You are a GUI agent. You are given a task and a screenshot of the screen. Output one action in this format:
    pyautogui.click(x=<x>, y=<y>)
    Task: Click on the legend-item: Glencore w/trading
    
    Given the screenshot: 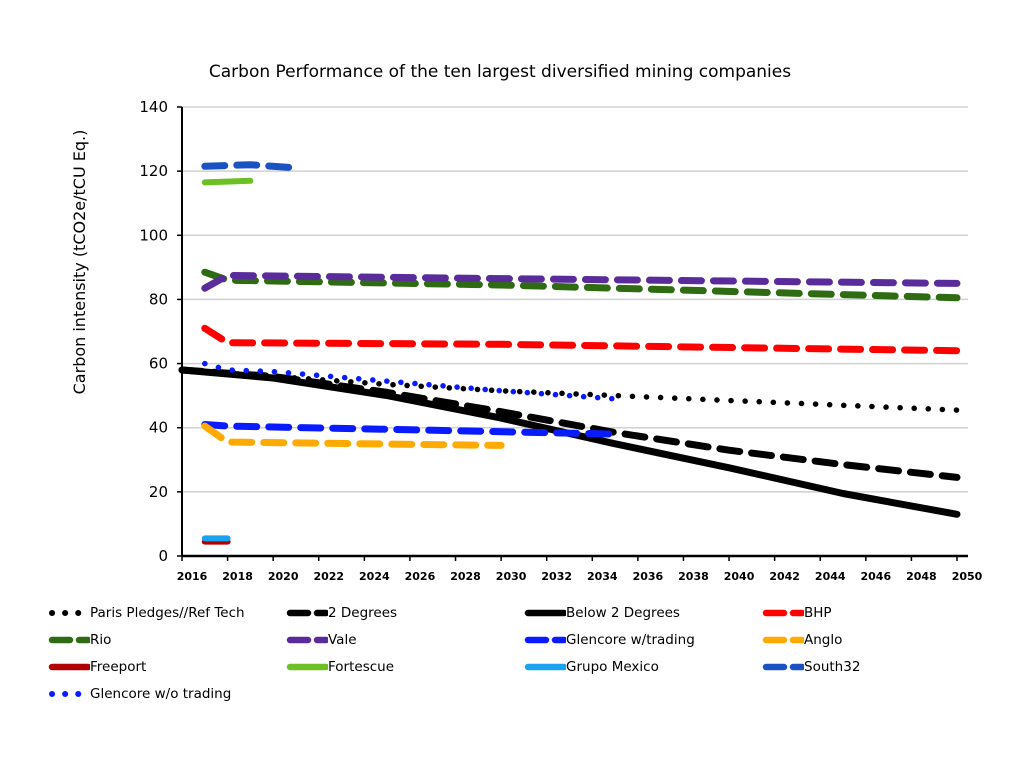 What is the action you would take?
    pyautogui.click(x=643, y=640)
    